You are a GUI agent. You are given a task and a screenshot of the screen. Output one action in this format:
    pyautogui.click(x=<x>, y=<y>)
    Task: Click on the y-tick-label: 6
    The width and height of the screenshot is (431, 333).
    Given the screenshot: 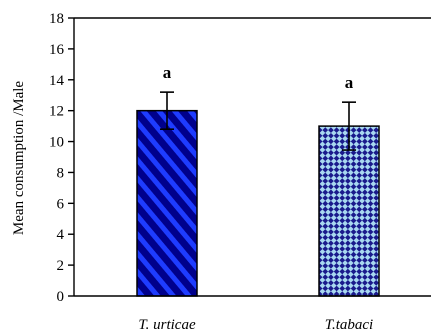 What is the action you would take?
    pyautogui.click(x=61, y=204)
    